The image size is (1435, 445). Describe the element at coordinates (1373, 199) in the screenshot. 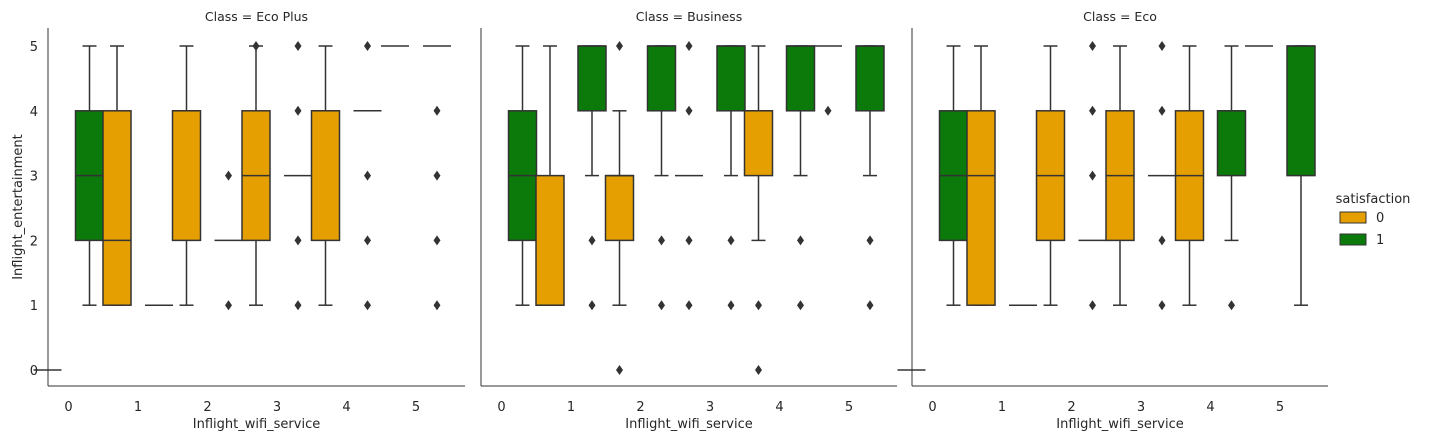

I see `legend-title: satisfaction` at that location.